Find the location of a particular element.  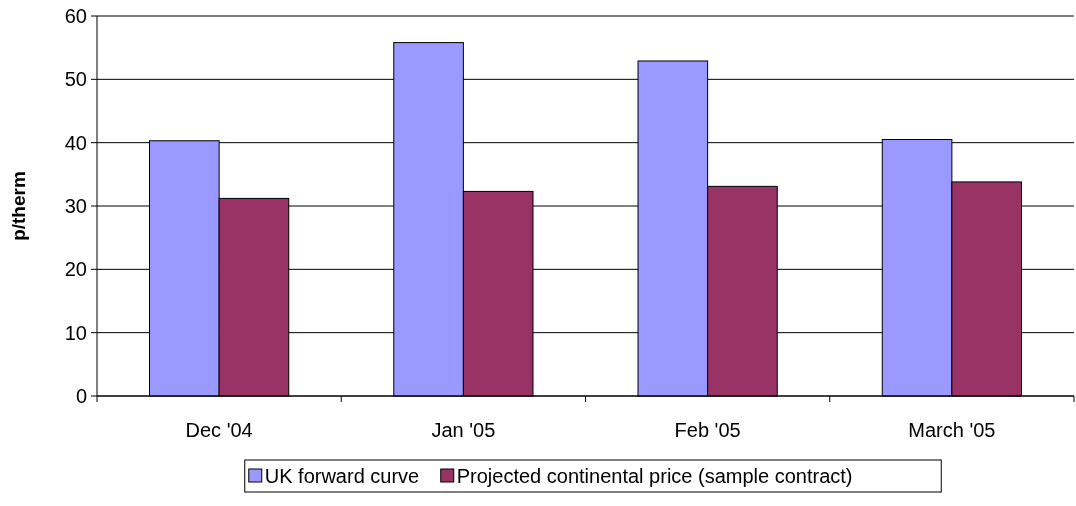

x-tick-label: Feb '05 is located at coordinates (707, 430).